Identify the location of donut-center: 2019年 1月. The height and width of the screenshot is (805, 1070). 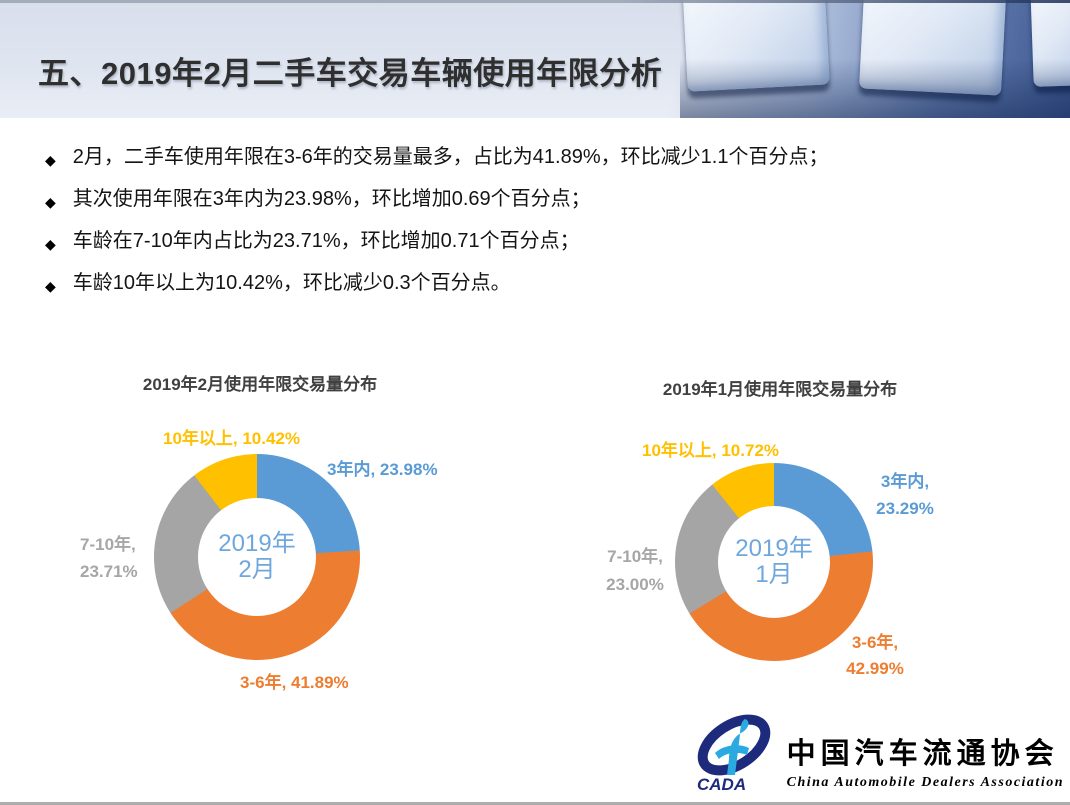
(774, 562).